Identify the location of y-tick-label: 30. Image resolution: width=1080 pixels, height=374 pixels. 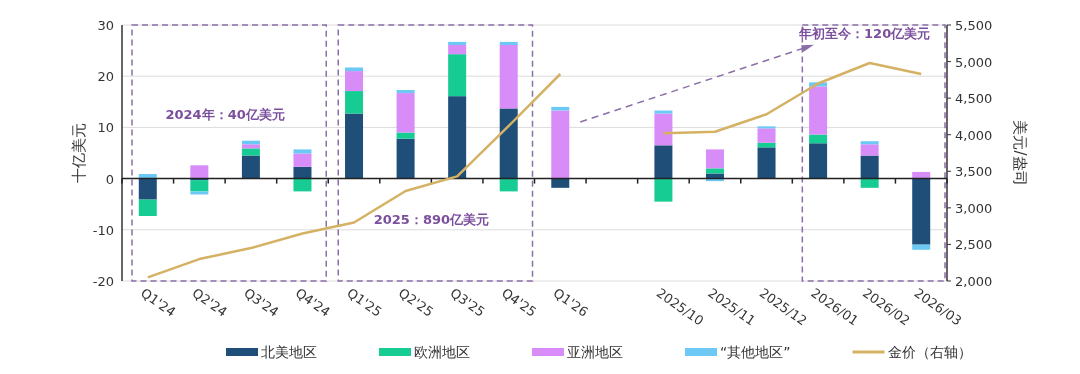
(105, 25).